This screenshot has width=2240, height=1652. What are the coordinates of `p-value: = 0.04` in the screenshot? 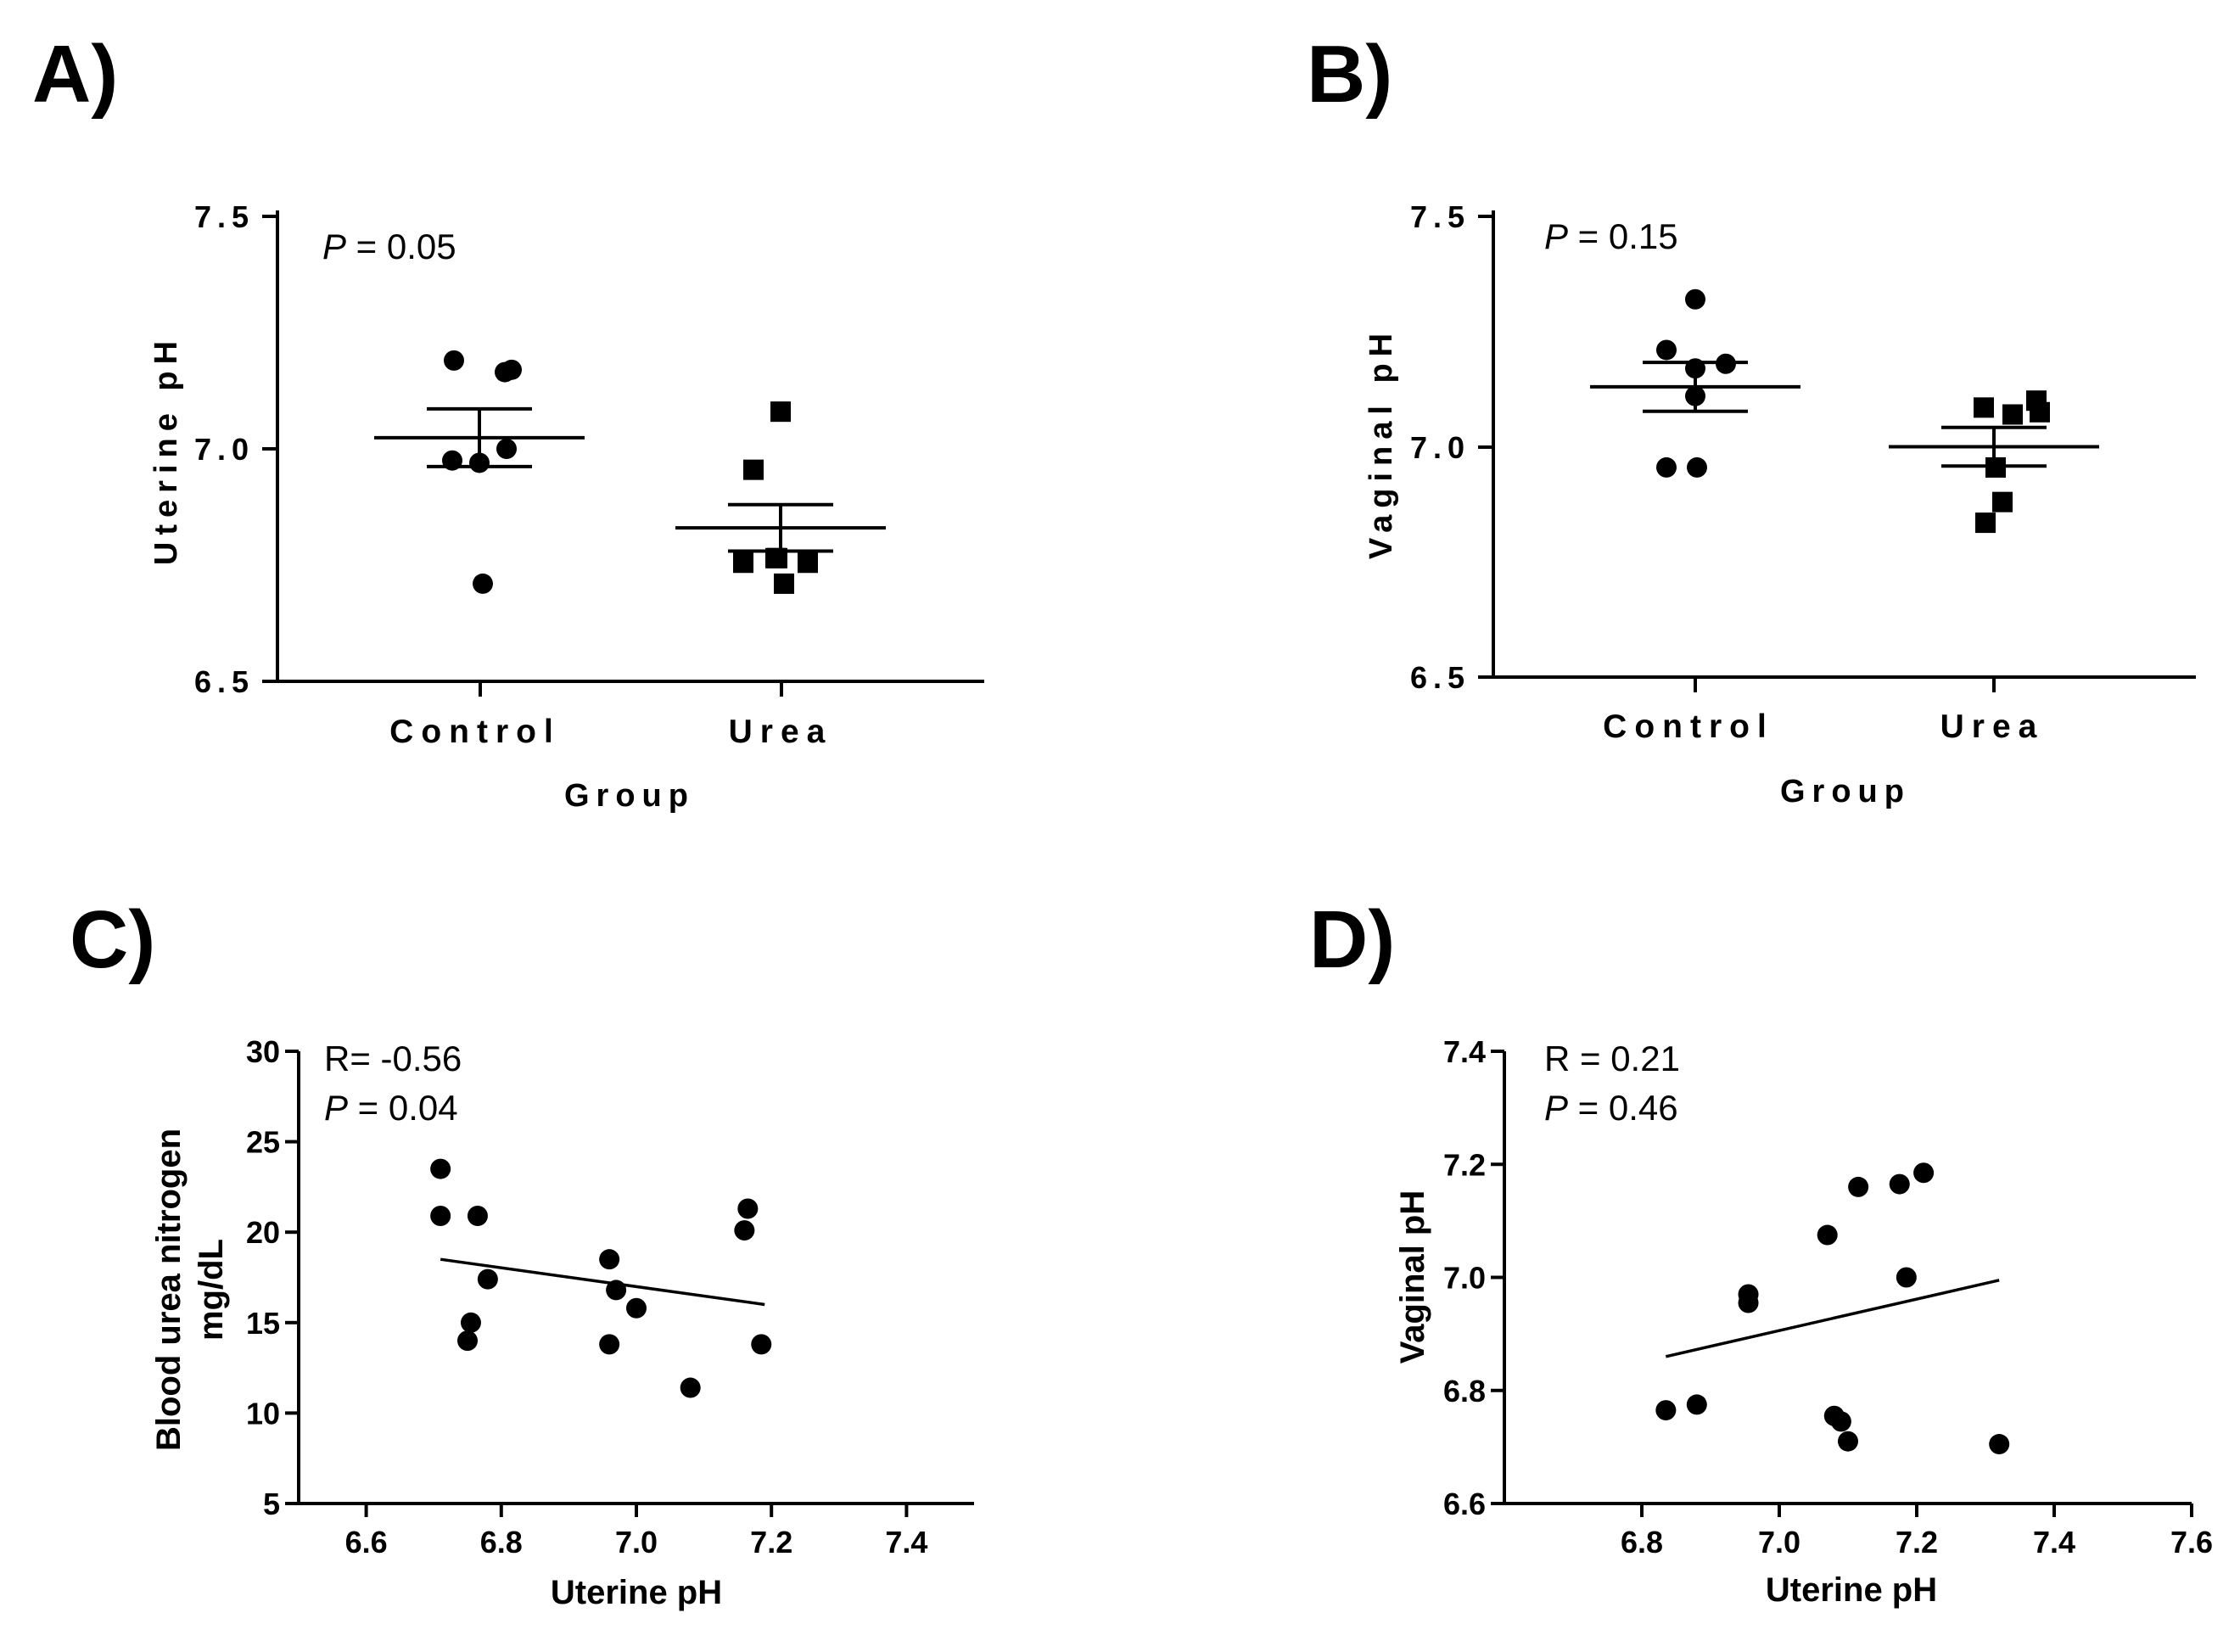 It's located at (403, 1108).